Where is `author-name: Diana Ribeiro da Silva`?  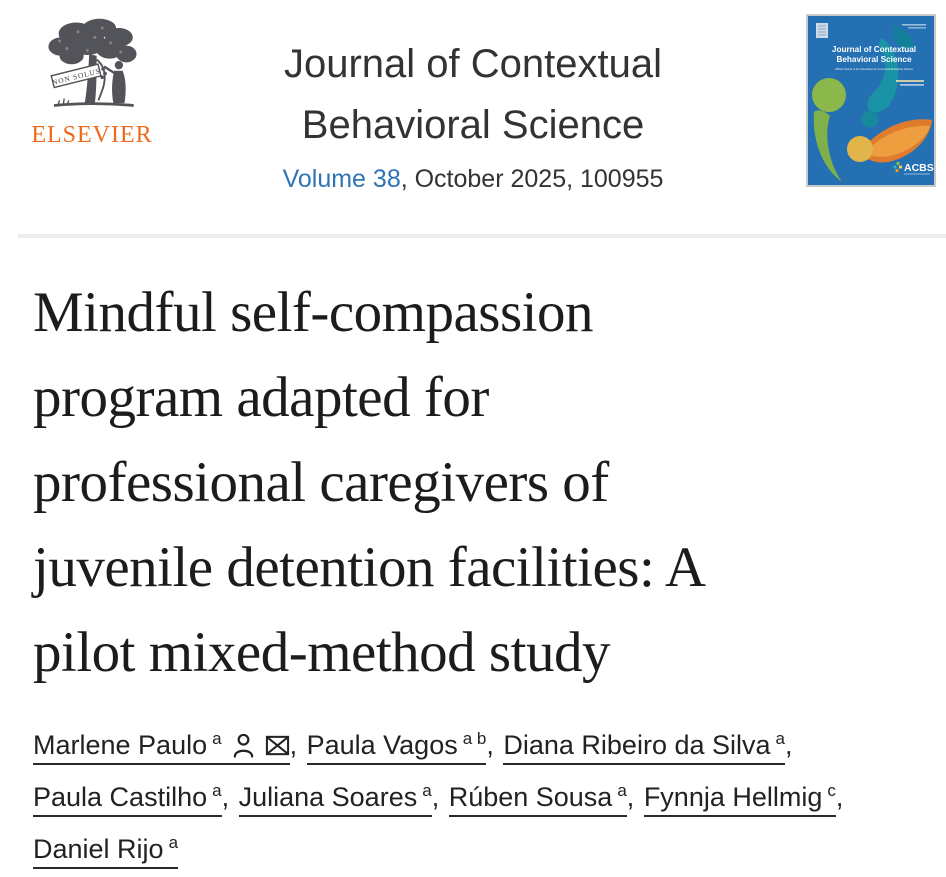 author-name: Diana Ribeiro da Silva is located at coordinates (637, 745).